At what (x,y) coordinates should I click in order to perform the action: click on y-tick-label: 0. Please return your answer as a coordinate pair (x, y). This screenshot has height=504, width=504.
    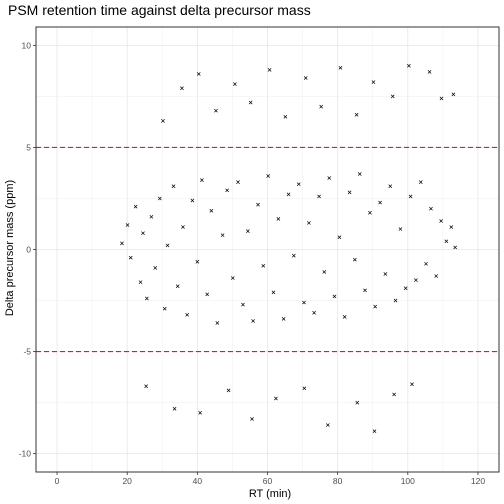
    Looking at the image, I should click on (28, 250).